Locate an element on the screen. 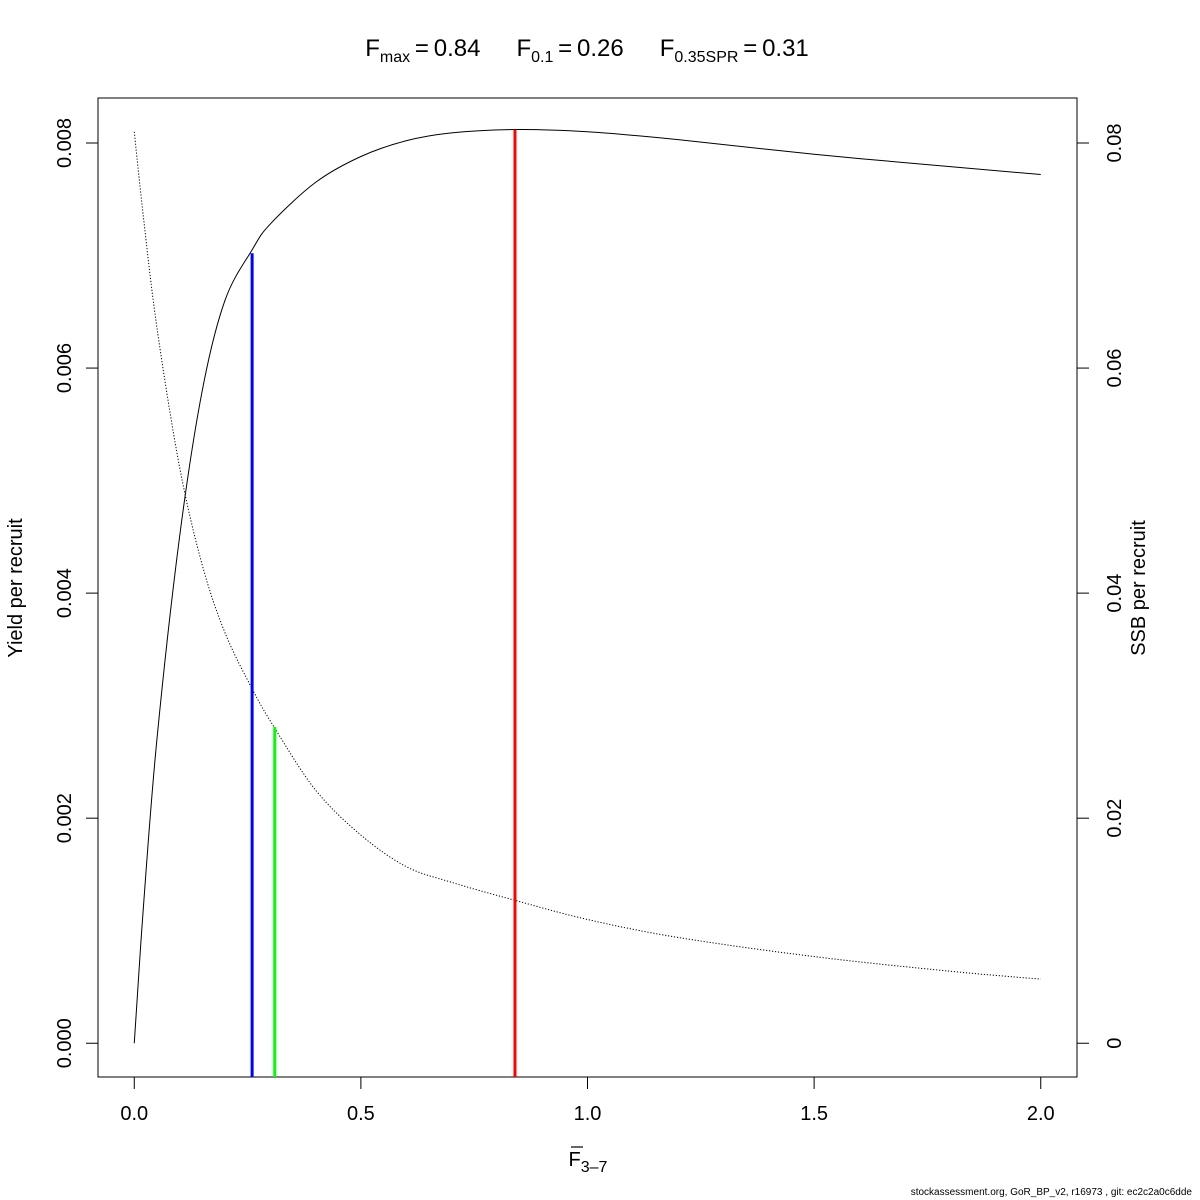 This screenshot has width=1200, height=1200. y-left-tick-label: 0.004 is located at coordinates (65, 593).